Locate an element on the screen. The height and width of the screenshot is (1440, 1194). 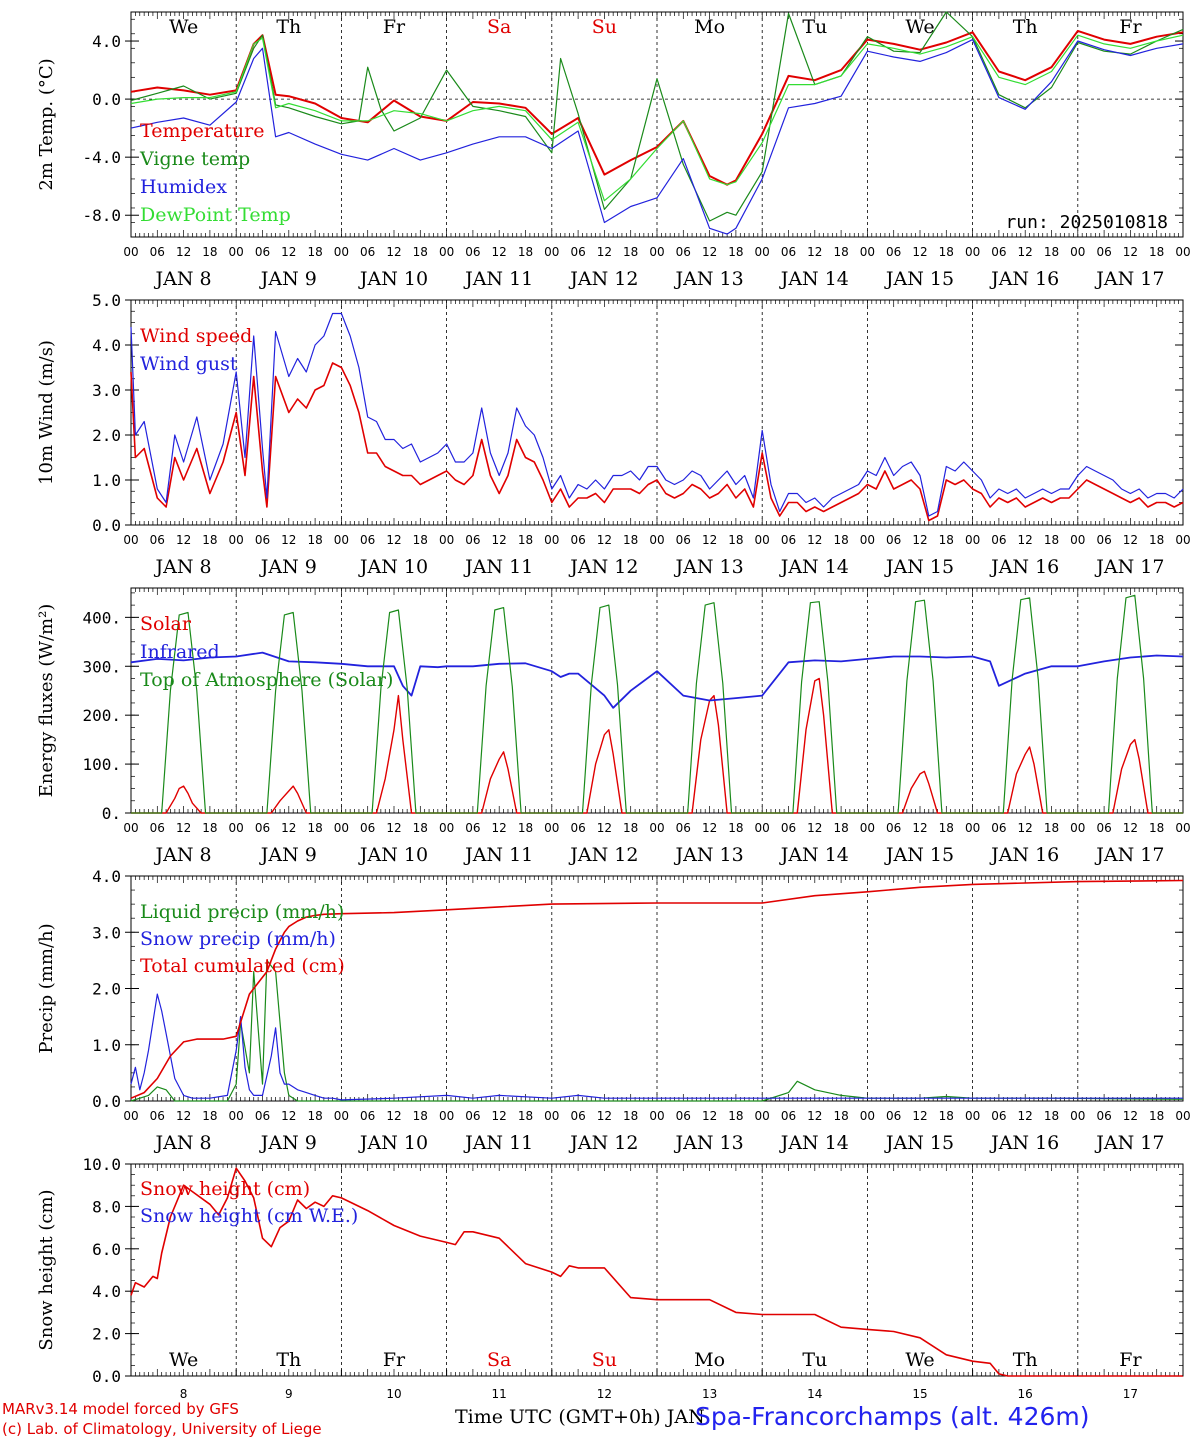
x-axis-title: Time UTC (GMT+0h) JAN is located at coordinates (580, 1417).